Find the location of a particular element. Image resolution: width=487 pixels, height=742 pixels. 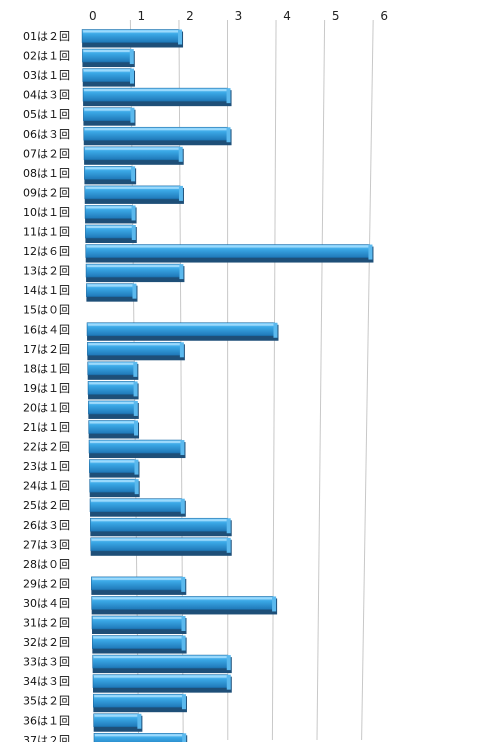

category-label: 26は３回 is located at coordinates (46, 525).